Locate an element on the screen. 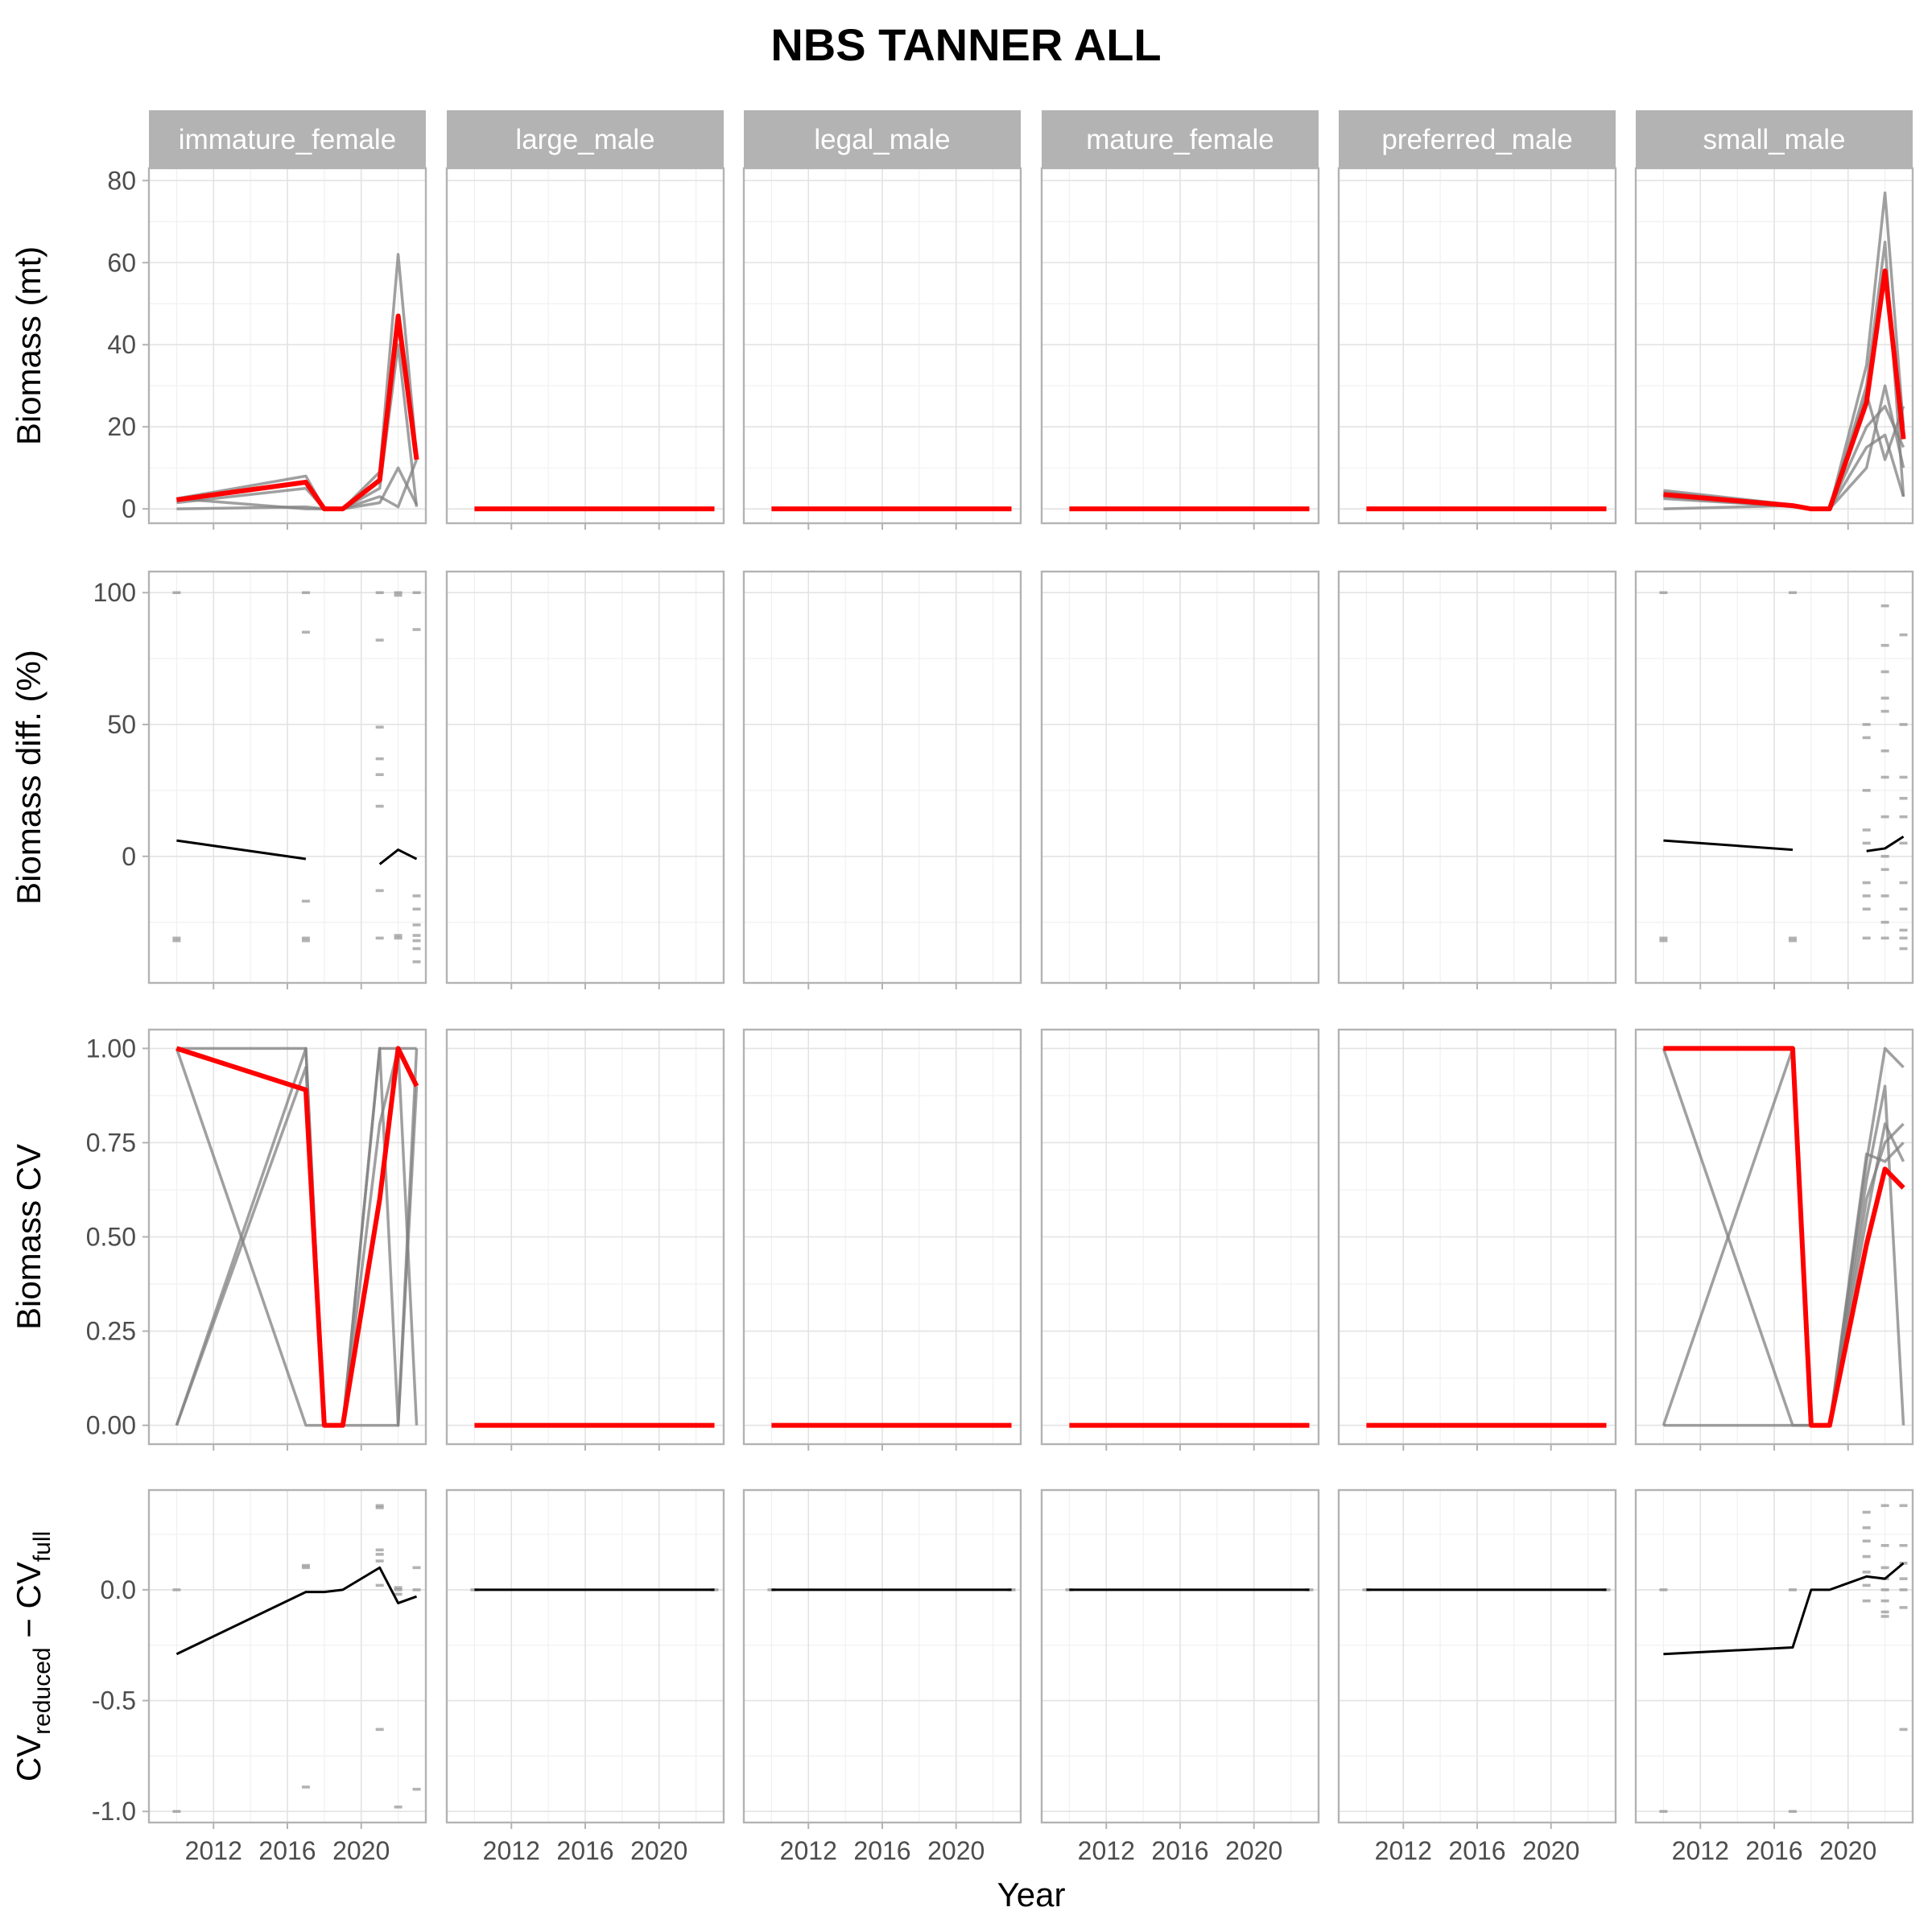  panel-immature_female-row-1: 0 20 40 60 80 is located at coordinates (267, 348).